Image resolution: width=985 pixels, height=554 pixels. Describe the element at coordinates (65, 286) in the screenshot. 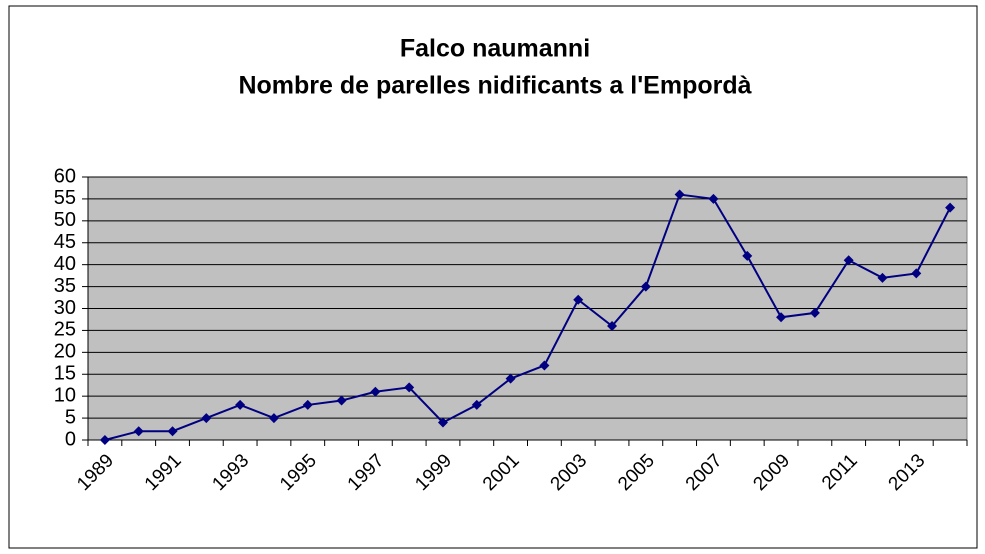

I see `y-tick-label: 35` at that location.